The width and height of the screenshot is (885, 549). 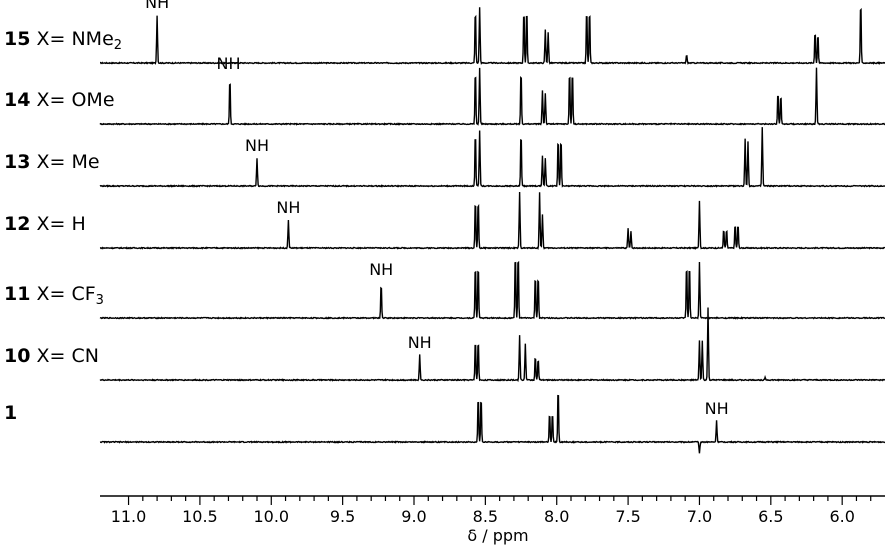 I want to click on substituent-label: X= NMe, so click(x=72, y=39).